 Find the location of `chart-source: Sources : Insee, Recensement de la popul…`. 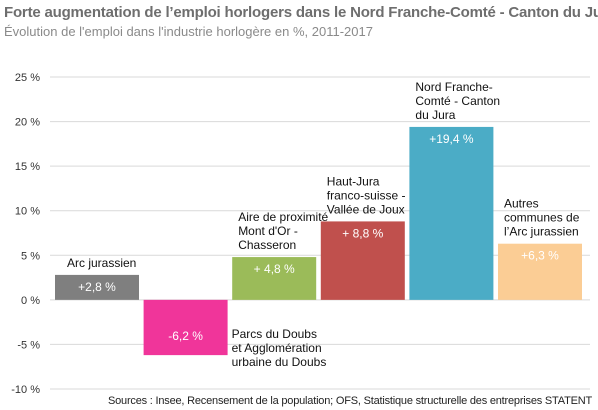

chart-source: Sources : Insee, Recensement de la popul… is located at coordinates (350, 401).